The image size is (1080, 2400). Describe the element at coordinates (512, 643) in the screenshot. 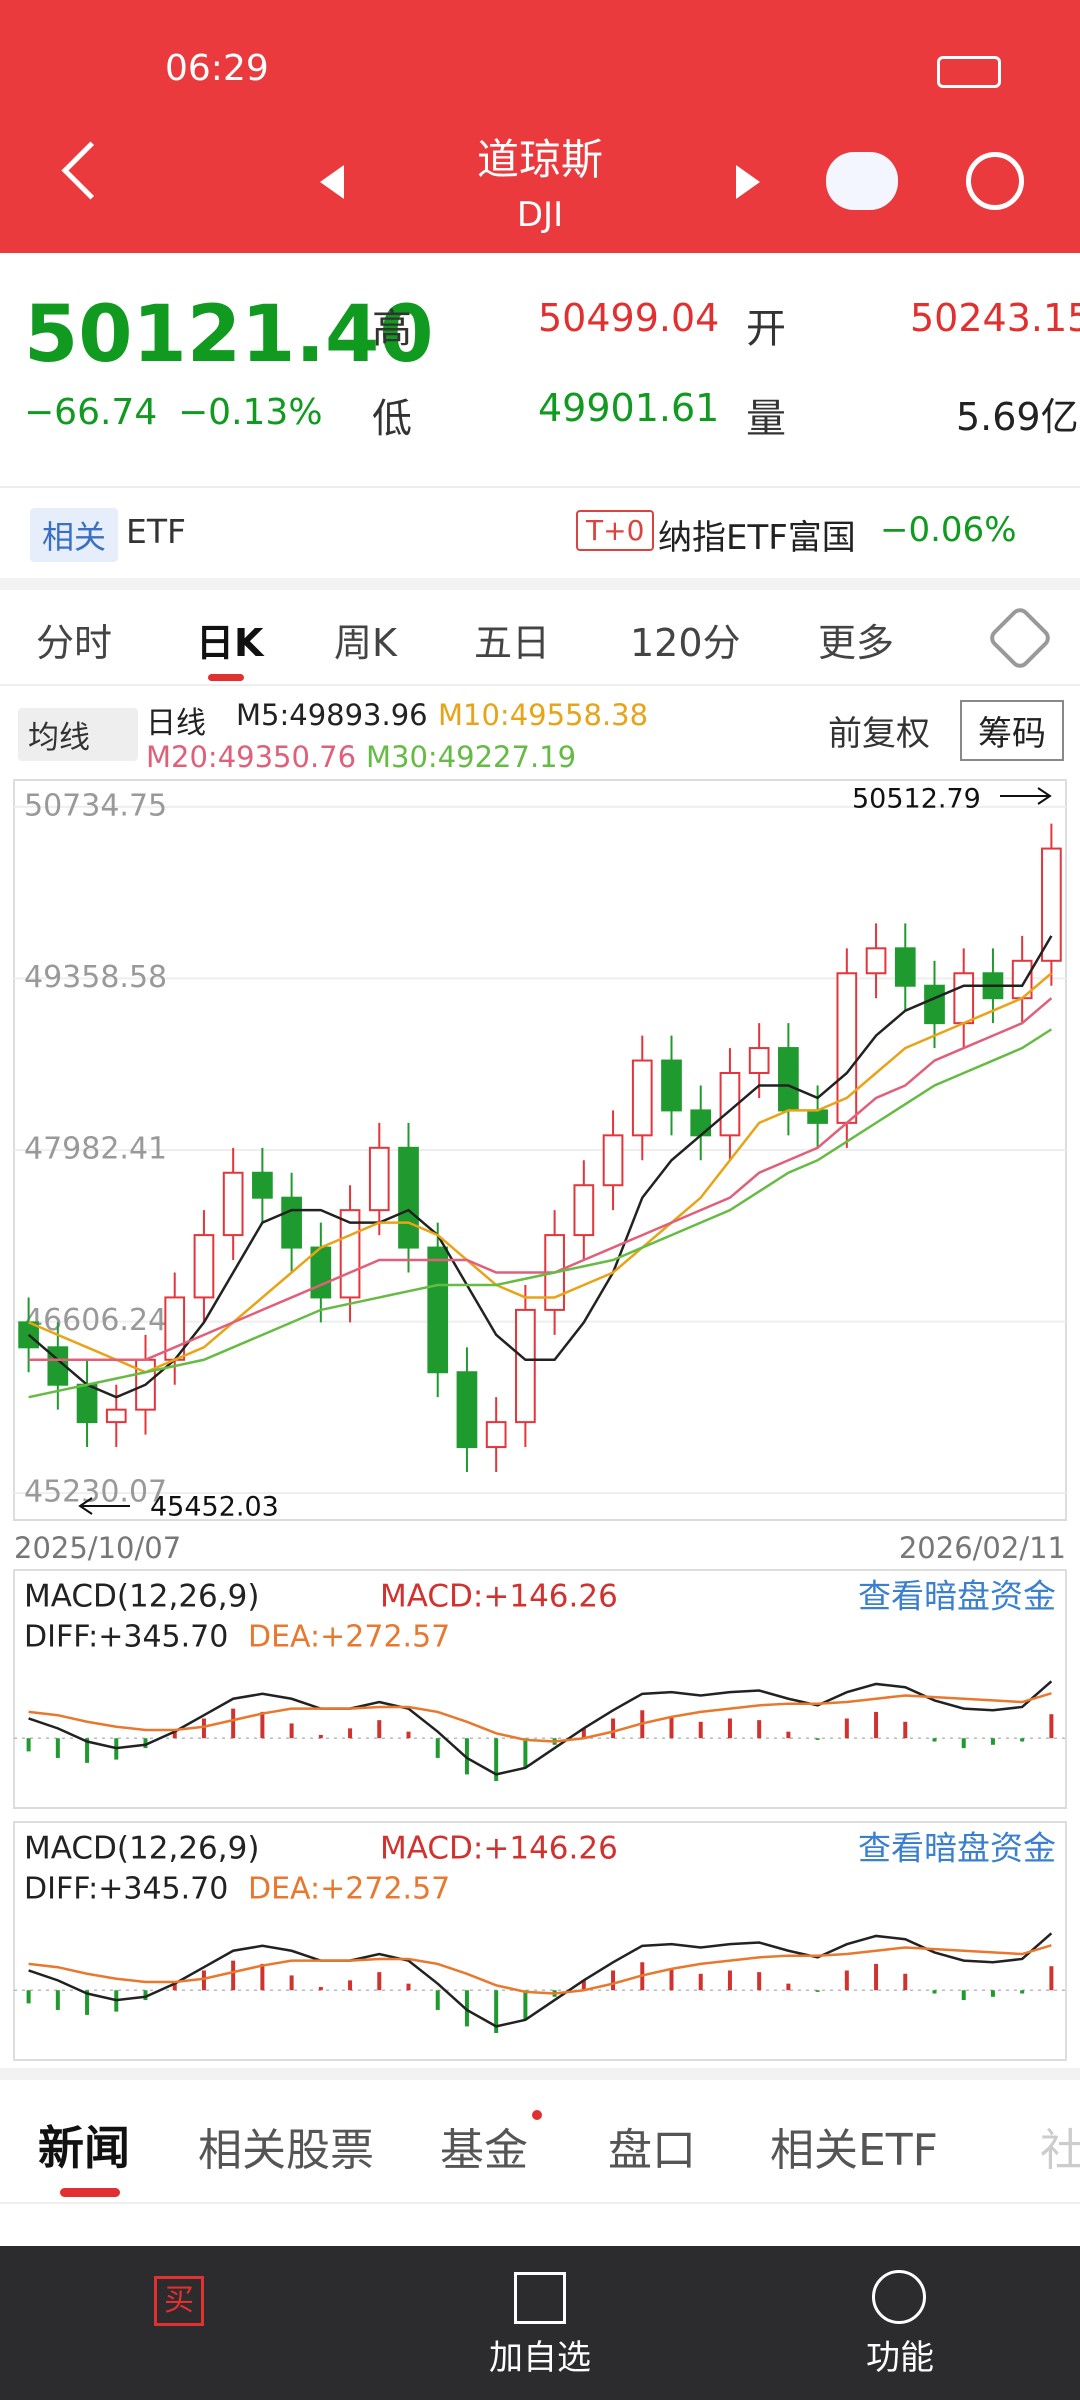

I see `tab: 五日` at that location.